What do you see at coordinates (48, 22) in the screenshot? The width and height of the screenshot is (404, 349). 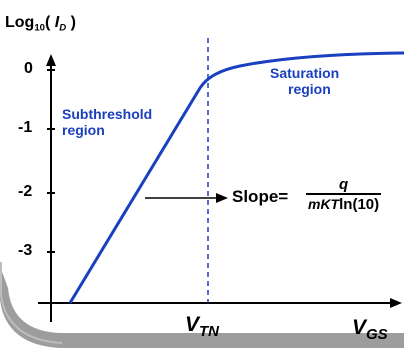 I see `y-axis-title-open: (` at bounding box center [48, 22].